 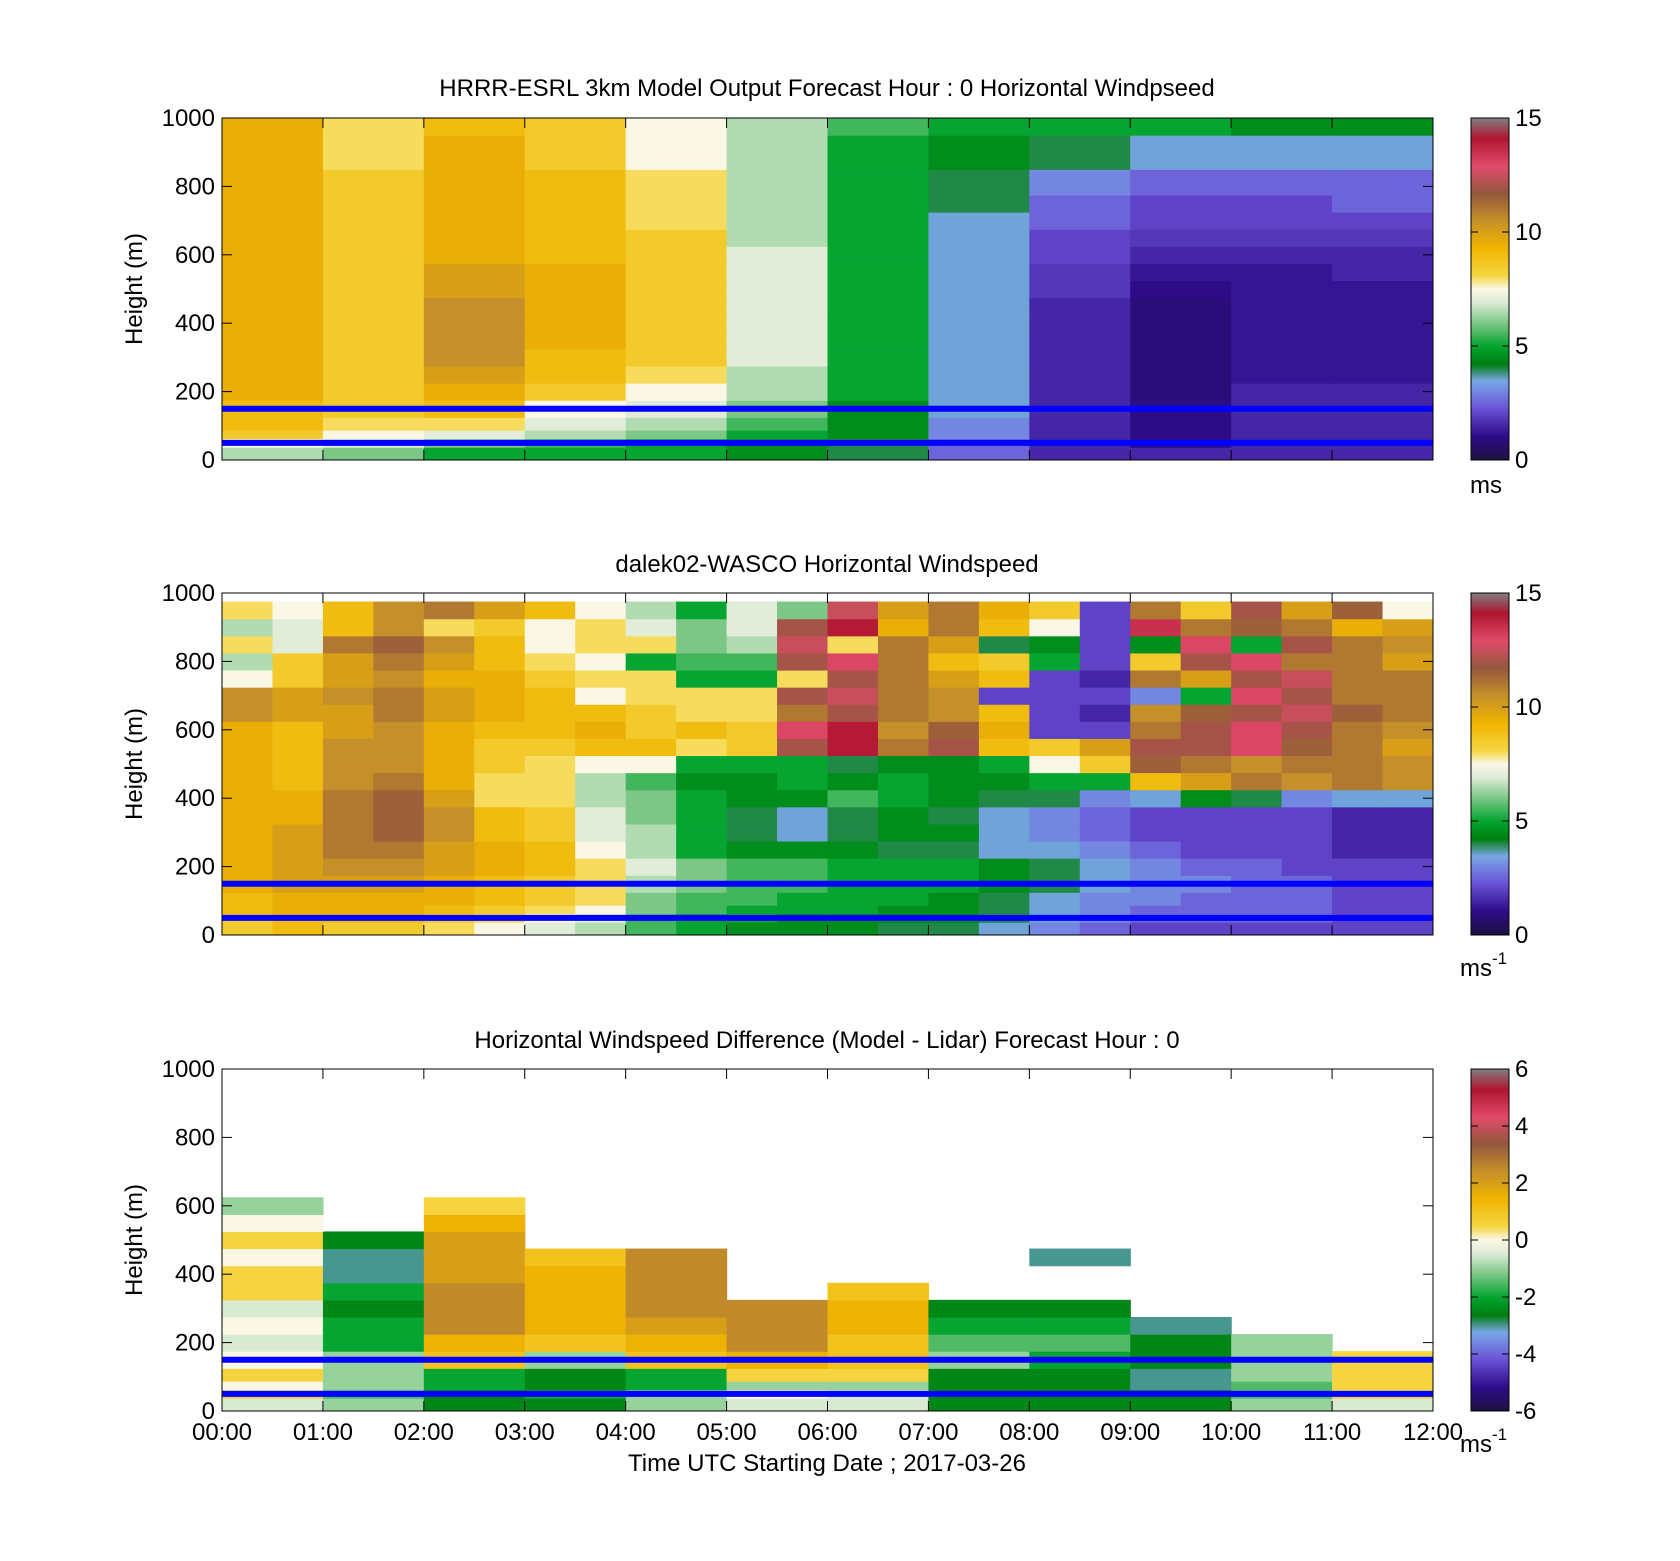 I want to click on y-tick-label: 800, so click(x=195, y=661).